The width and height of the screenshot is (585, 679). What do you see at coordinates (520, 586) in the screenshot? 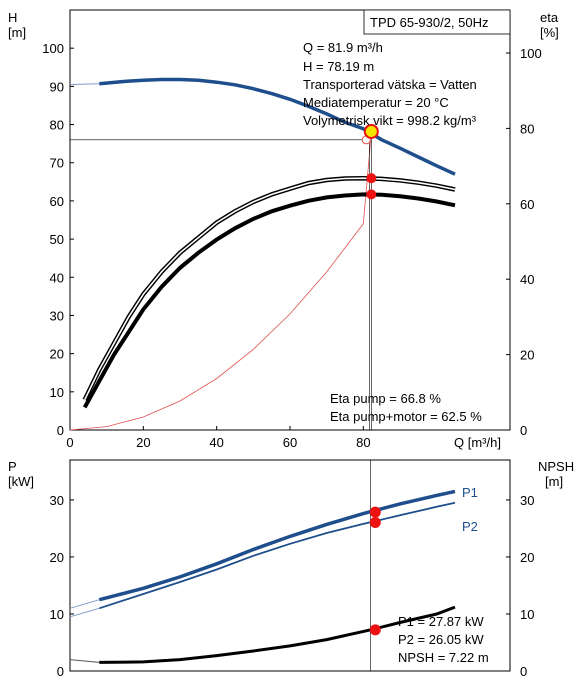
I see `bottom-npsh-tick-labels: 0 10 20 30` at bounding box center [520, 586].